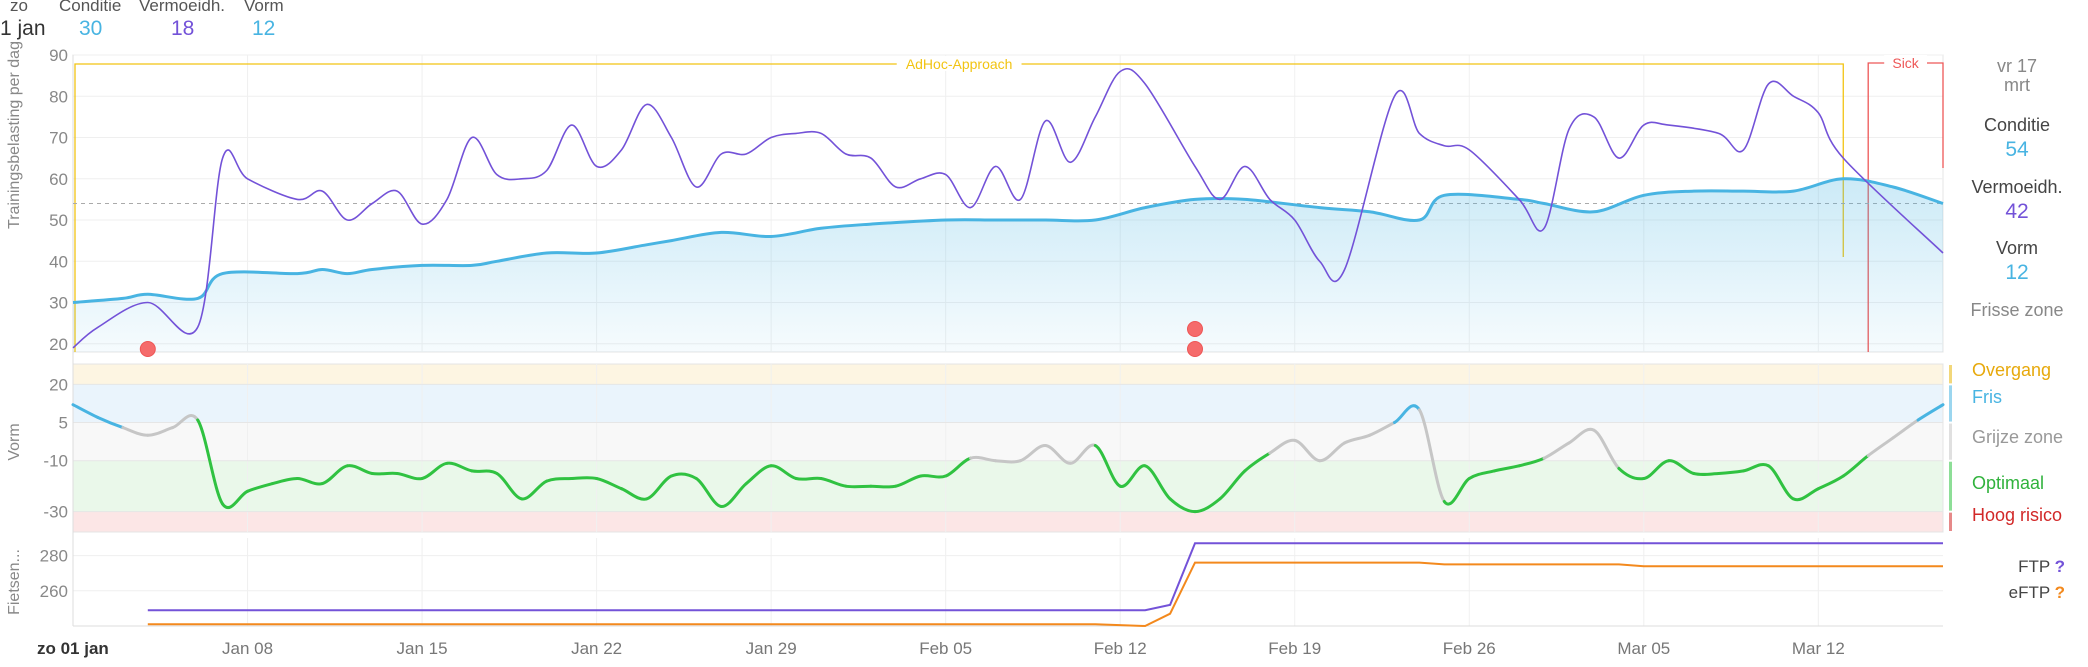  What do you see at coordinates (2017, 149) in the screenshot?
I see `sidebar-fitness-value: 54` at bounding box center [2017, 149].